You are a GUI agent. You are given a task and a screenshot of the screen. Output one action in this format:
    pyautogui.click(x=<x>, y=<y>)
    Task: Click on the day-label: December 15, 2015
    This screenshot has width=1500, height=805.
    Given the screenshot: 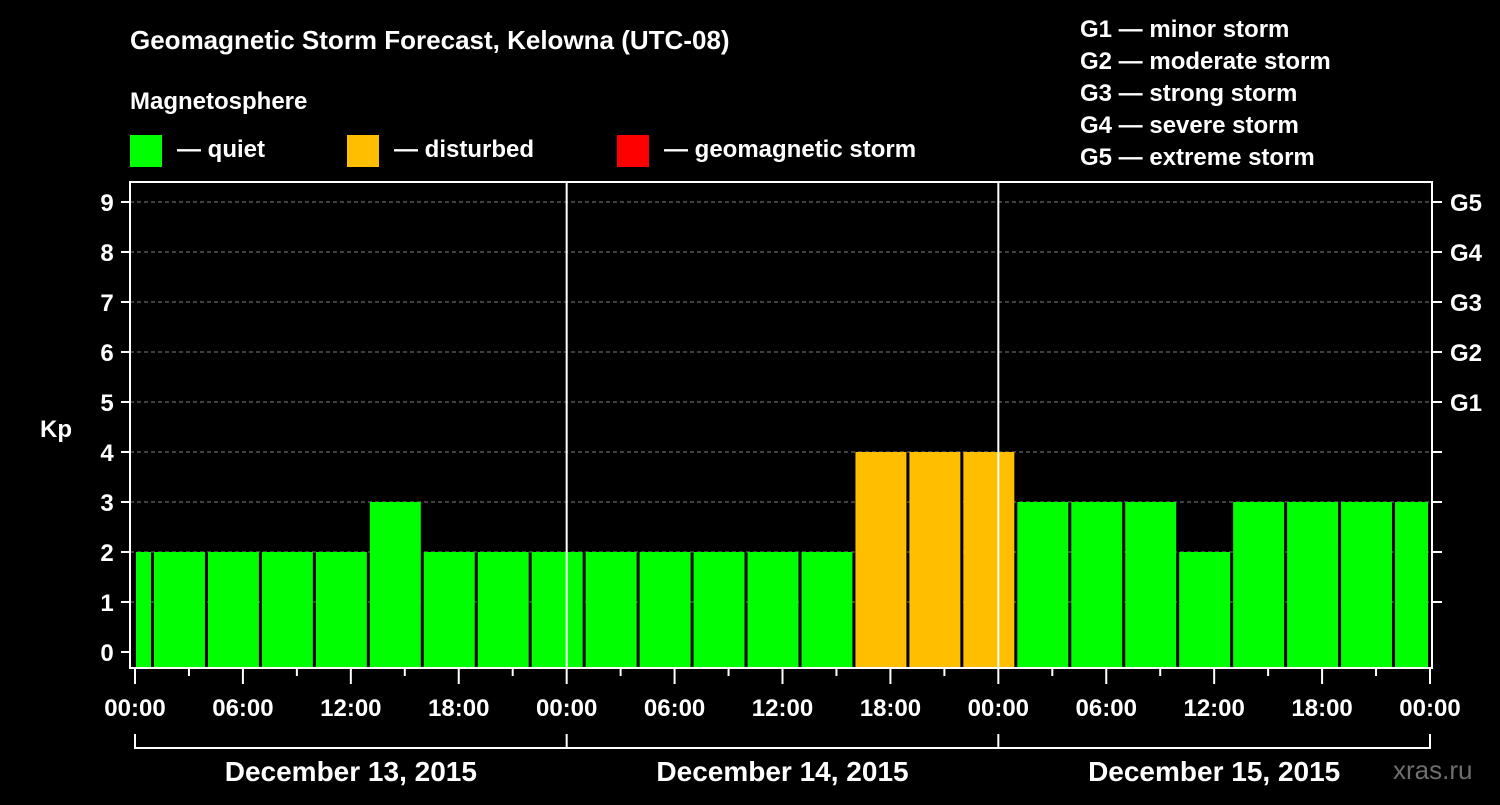 What is the action you would take?
    pyautogui.click(x=1214, y=771)
    